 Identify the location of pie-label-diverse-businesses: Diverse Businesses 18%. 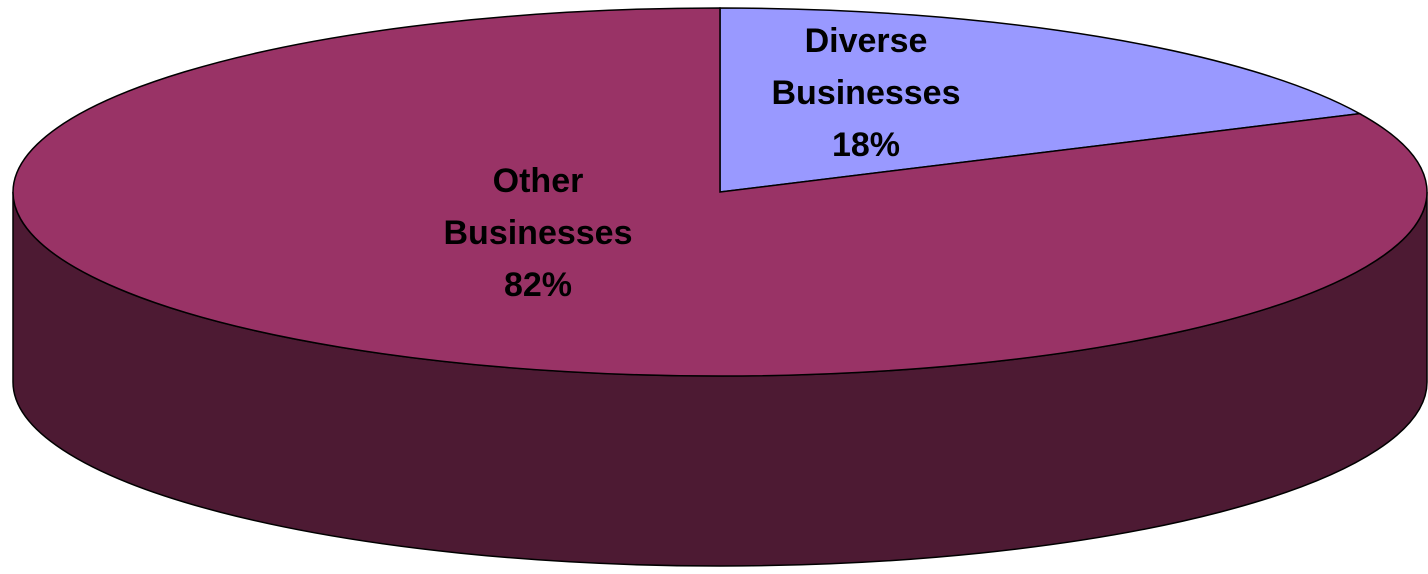
(866, 93).